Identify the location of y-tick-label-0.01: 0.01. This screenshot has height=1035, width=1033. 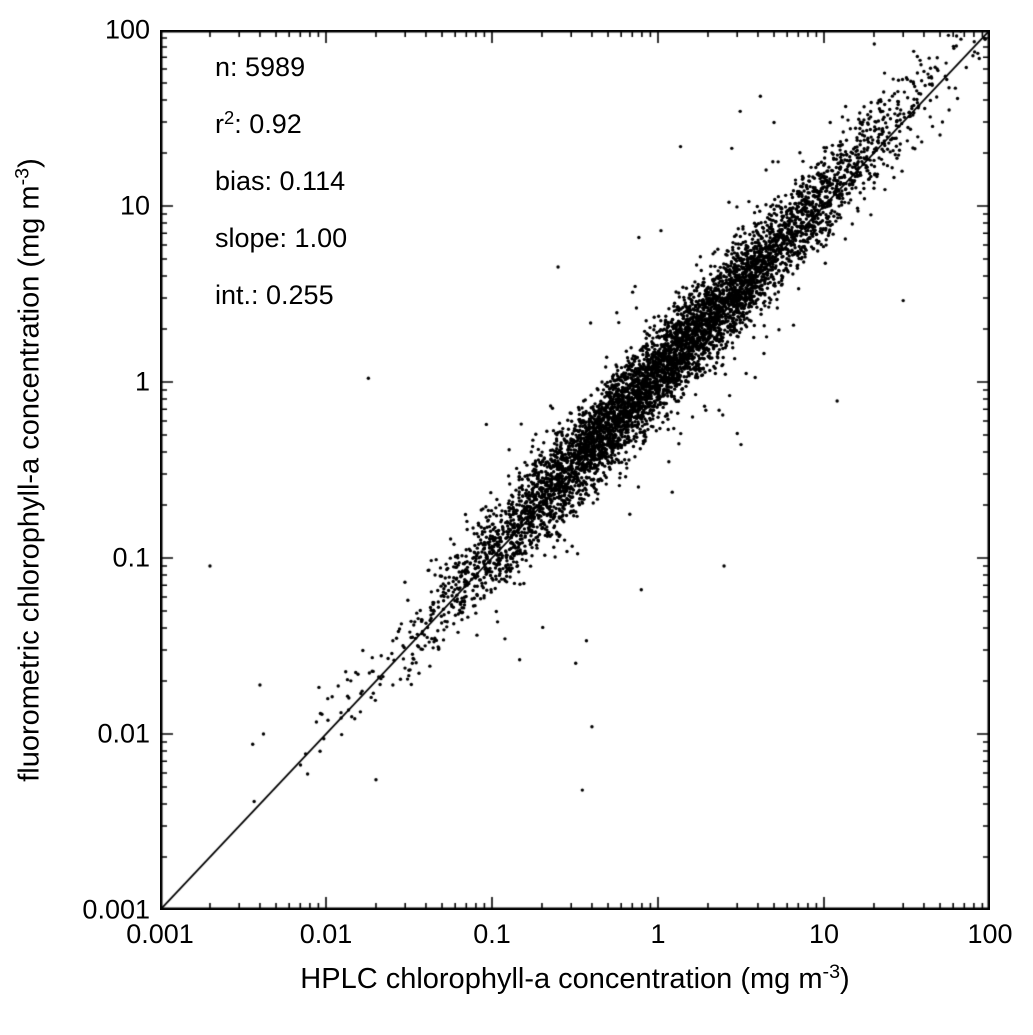
(123, 733).